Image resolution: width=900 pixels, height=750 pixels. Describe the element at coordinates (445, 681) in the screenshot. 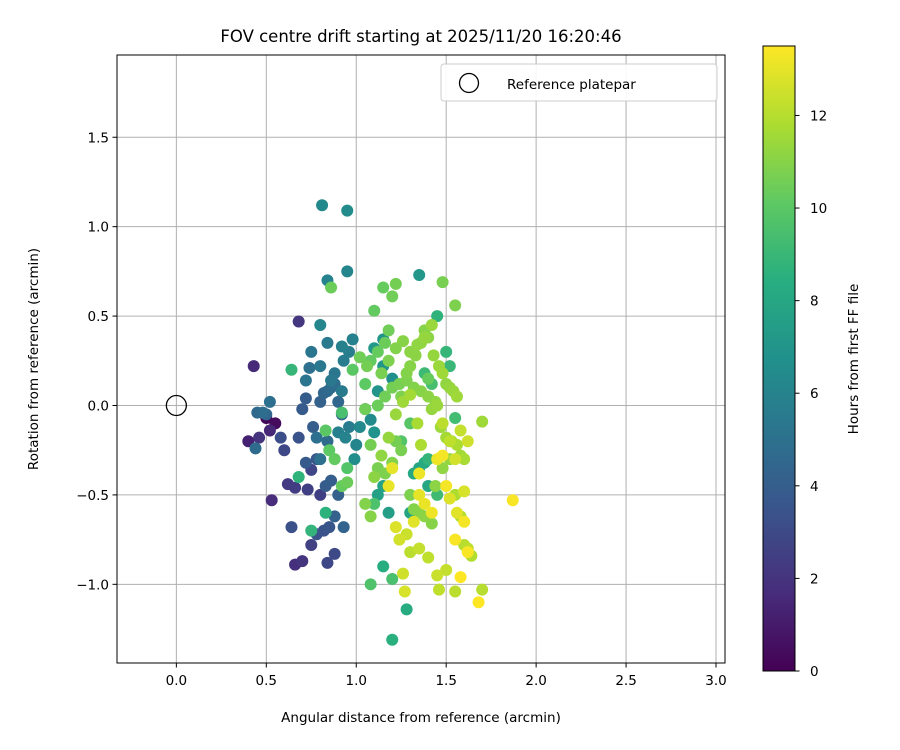

I see `x-tick-label: 1.5` at that location.